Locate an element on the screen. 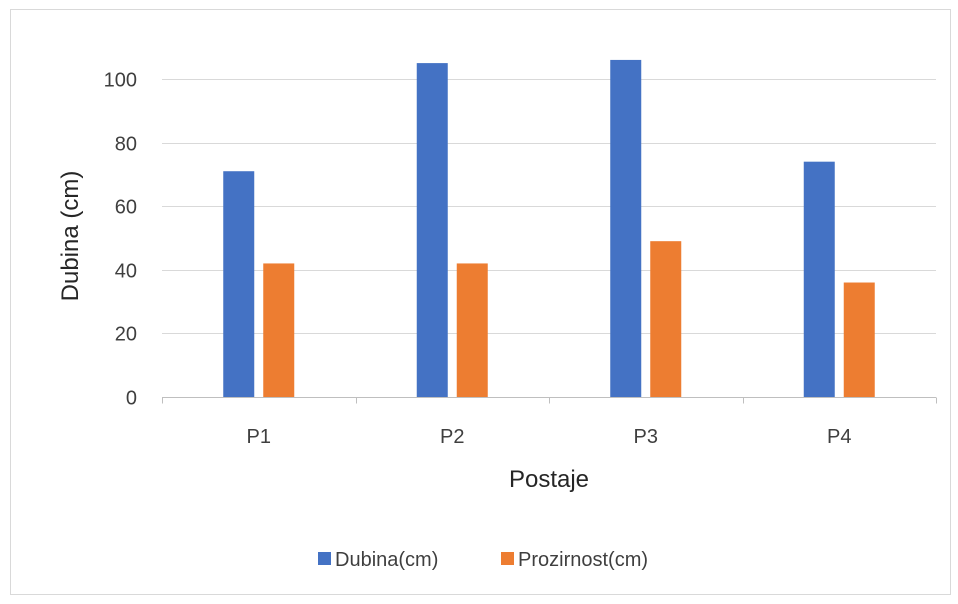  y-tick-label-20: 20 is located at coordinates (126, 335).